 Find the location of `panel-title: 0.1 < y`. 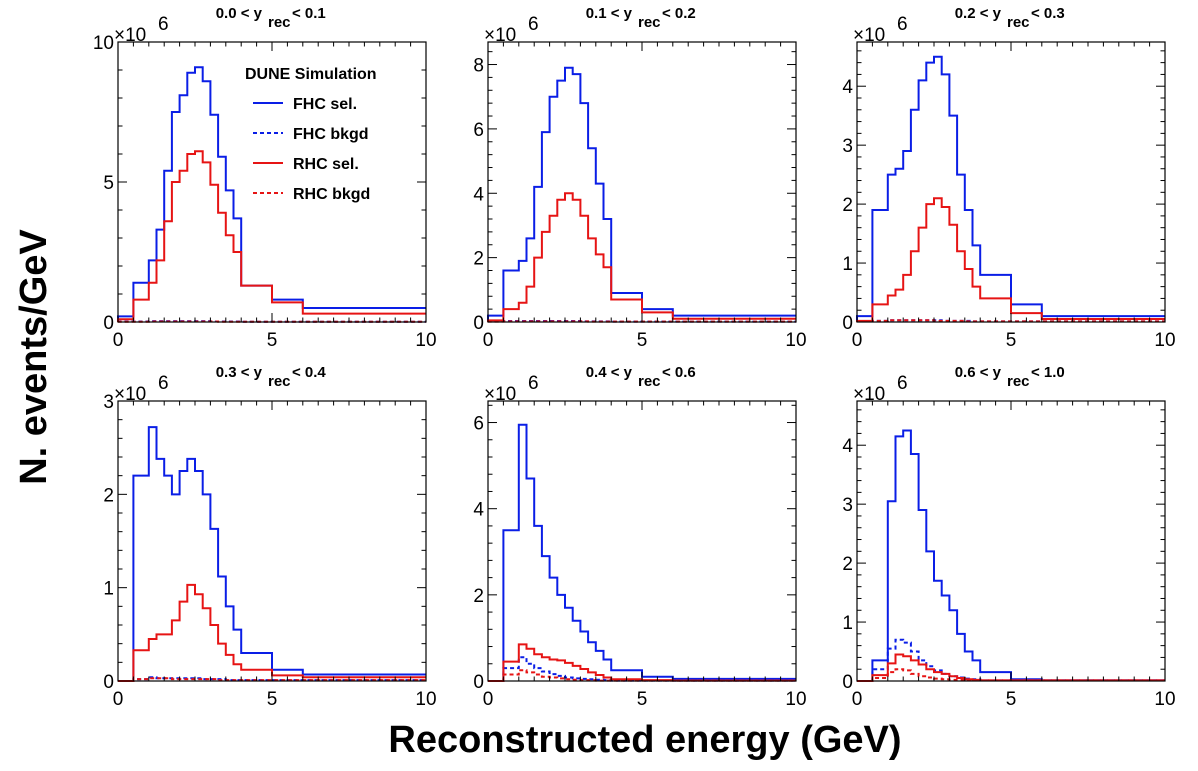

panel-title: 0.1 < y is located at coordinates (609, 13).